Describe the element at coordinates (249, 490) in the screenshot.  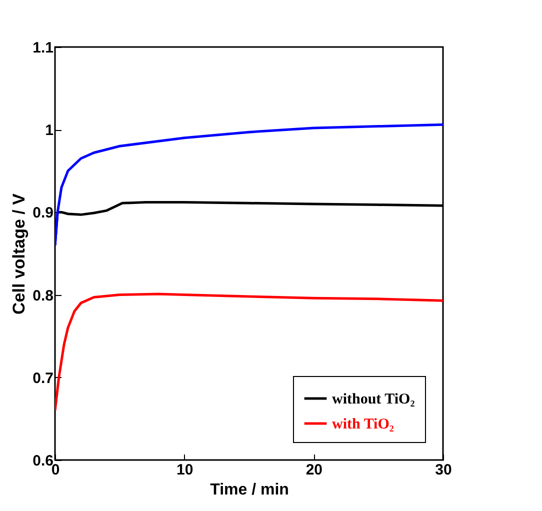
I see `x-axis-title: Time / min` at that location.